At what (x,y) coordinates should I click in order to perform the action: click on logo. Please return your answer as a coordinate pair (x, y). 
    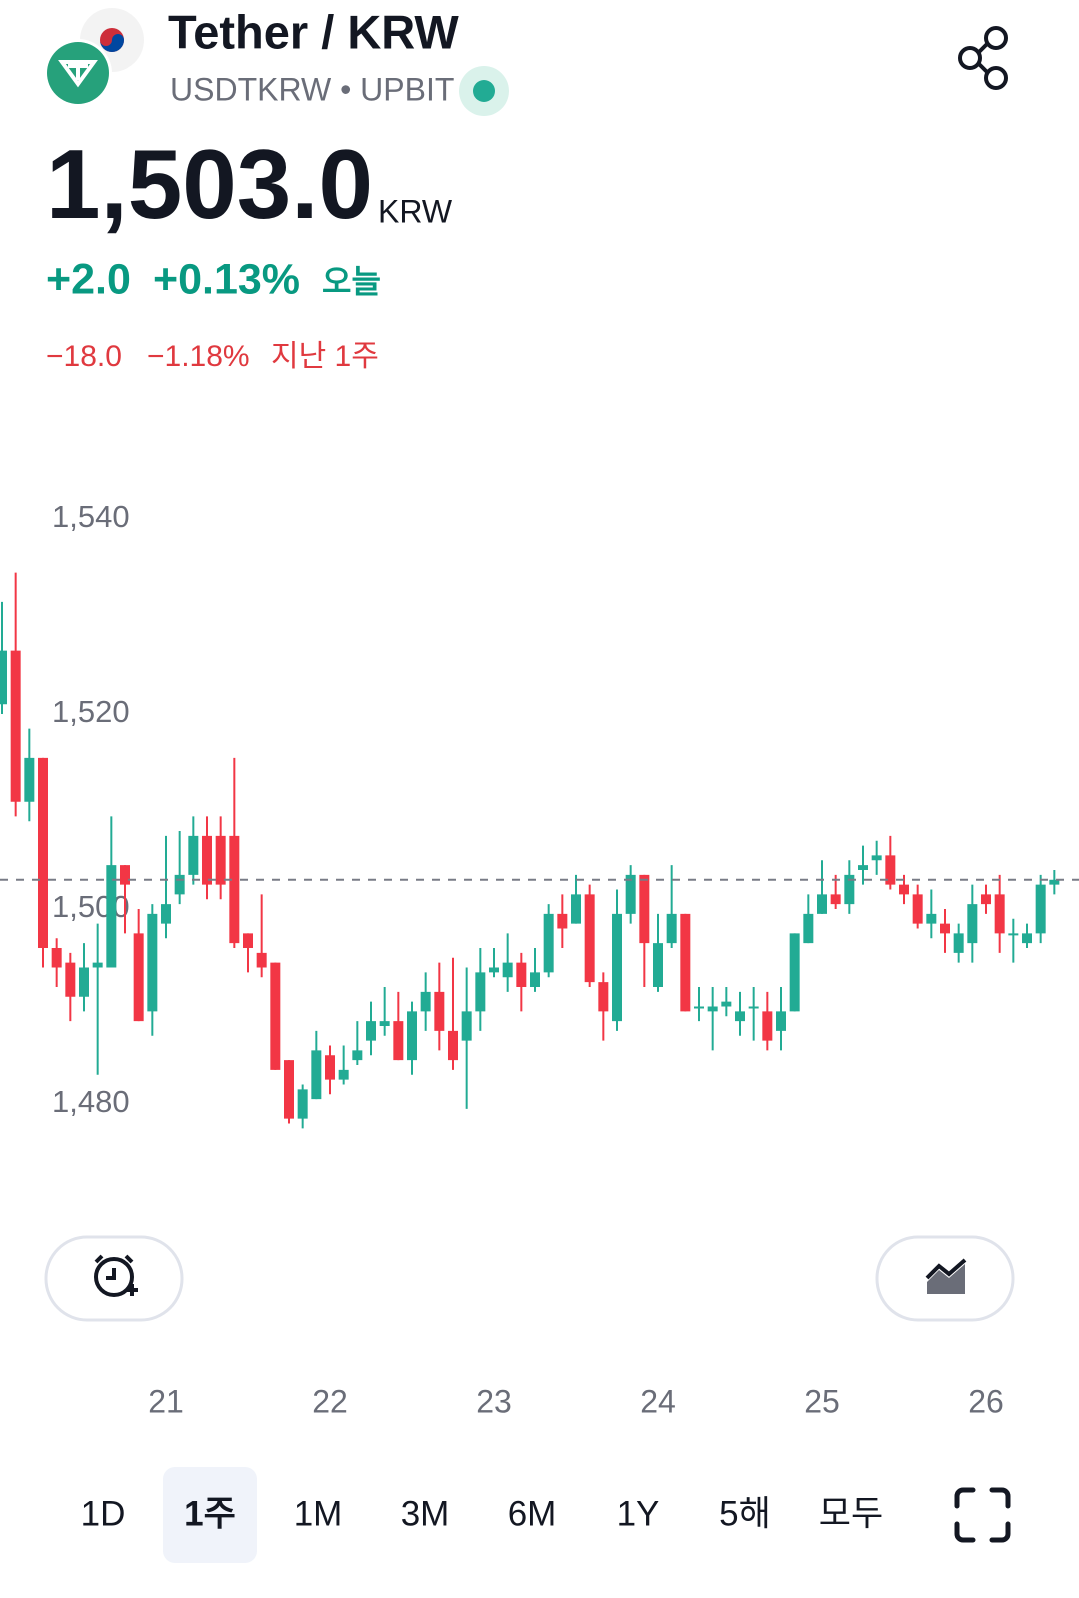
    Looking at the image, I should click on (94, 57).